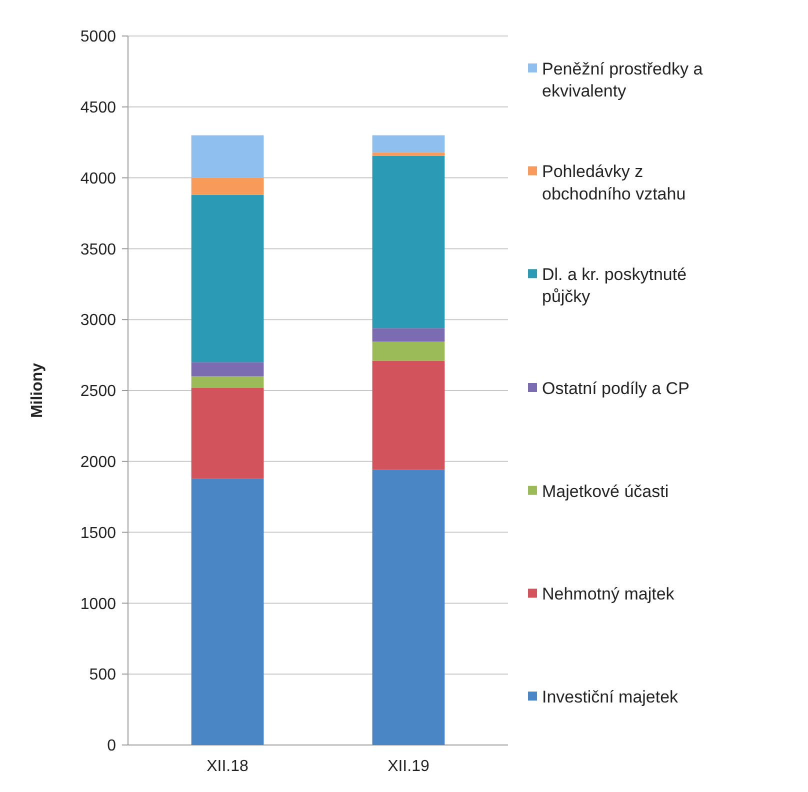 The image size is (808, 792). Describe the element at coordinates (614, 285) in the screenshot. I see `legend-label: Dl. a kr. poskytnuté půjčky` at that location.